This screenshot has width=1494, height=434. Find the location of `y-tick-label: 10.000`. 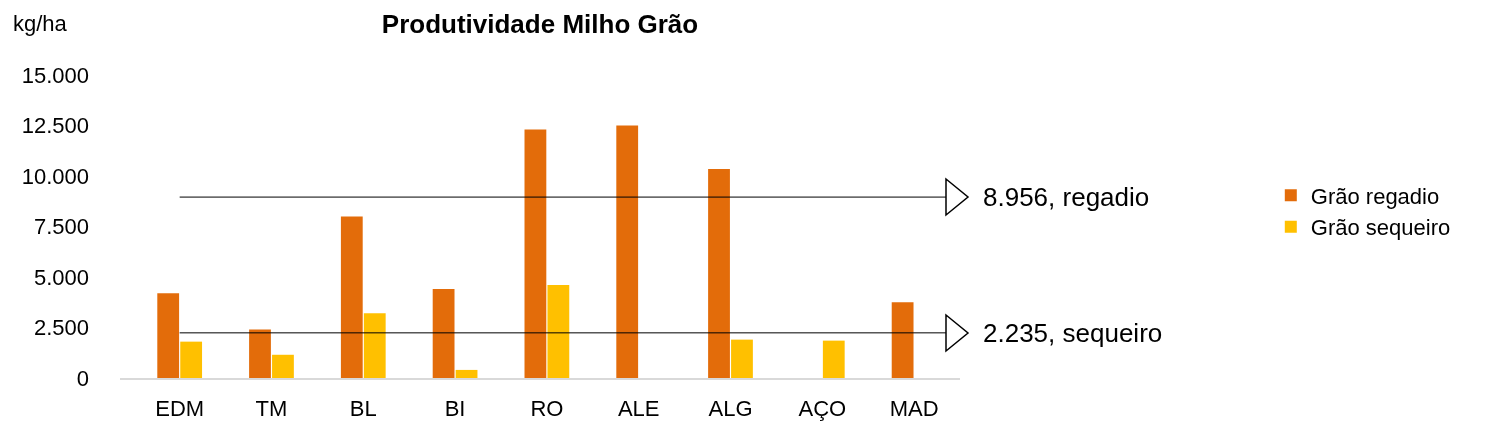

y-tick-label: 10.000 is located at coordinates (55, 176).